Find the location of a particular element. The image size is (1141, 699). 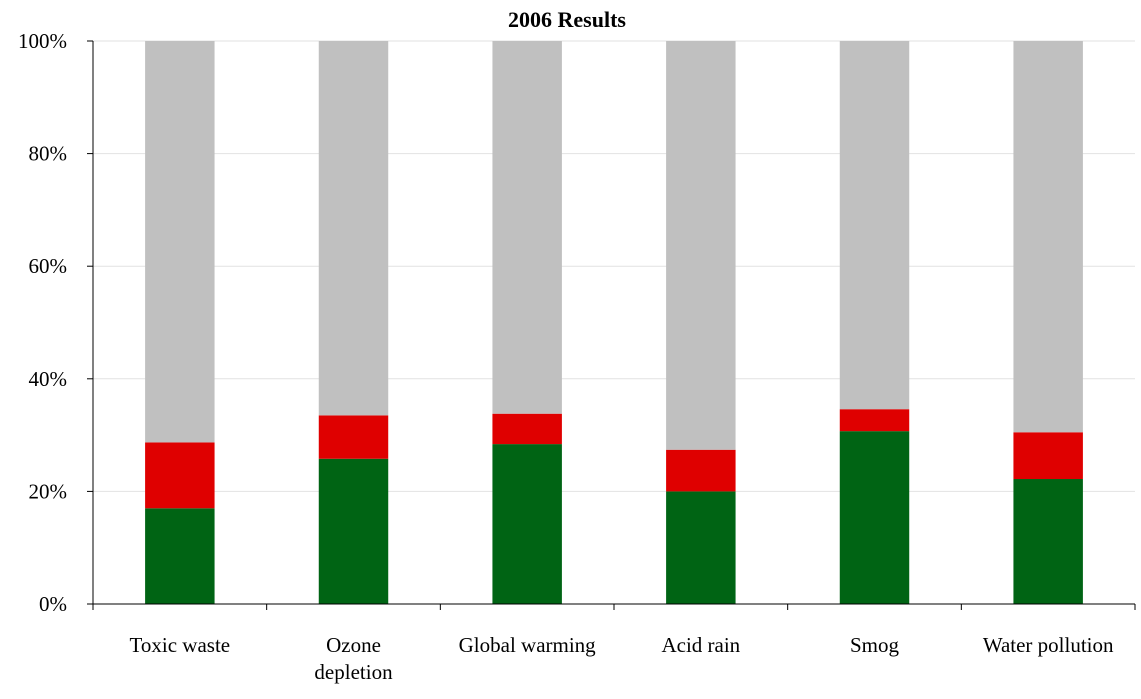

x-category-label: Water pollution is located at coordinates (1048, 645).